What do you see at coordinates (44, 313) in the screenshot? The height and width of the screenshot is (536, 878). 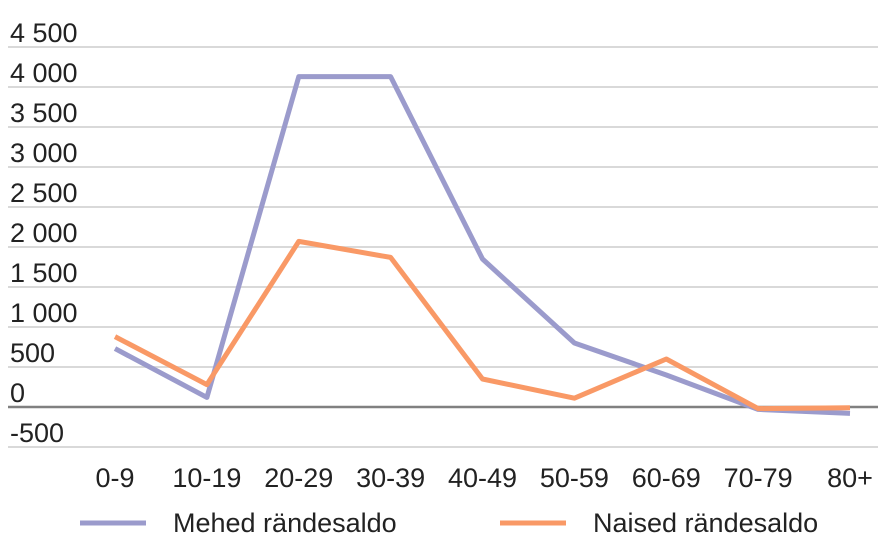 I see `y-tick-label: 1 000` at bounding box center [44, 313].